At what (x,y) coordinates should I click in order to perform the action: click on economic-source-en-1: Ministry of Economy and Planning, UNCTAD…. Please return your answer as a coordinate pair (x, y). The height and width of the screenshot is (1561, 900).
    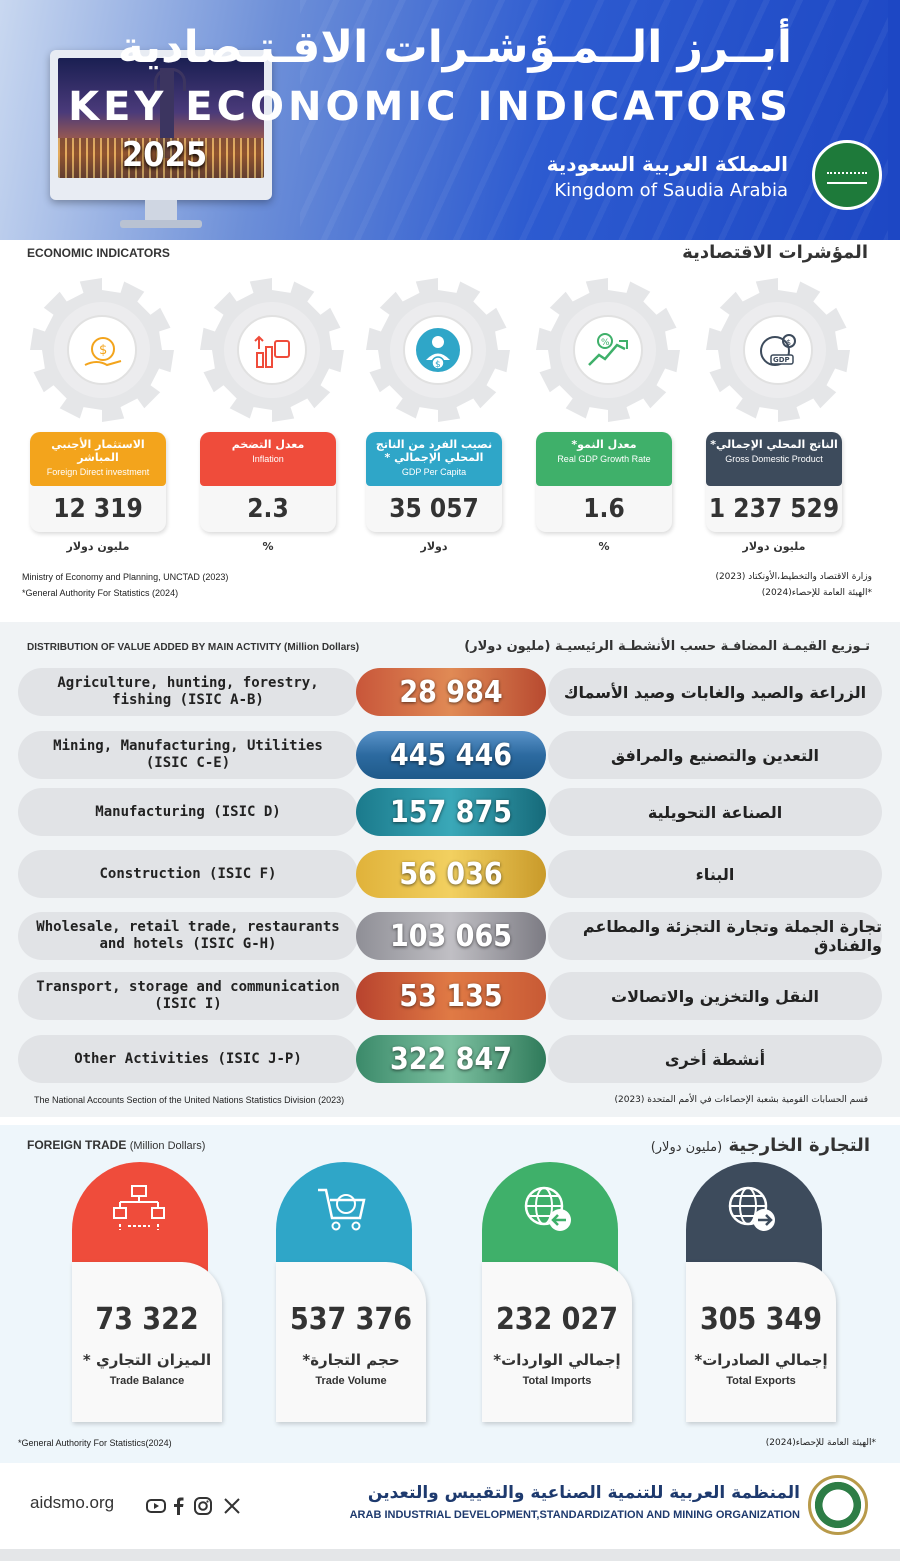
    Looking at the image, I should click on (125, 577).